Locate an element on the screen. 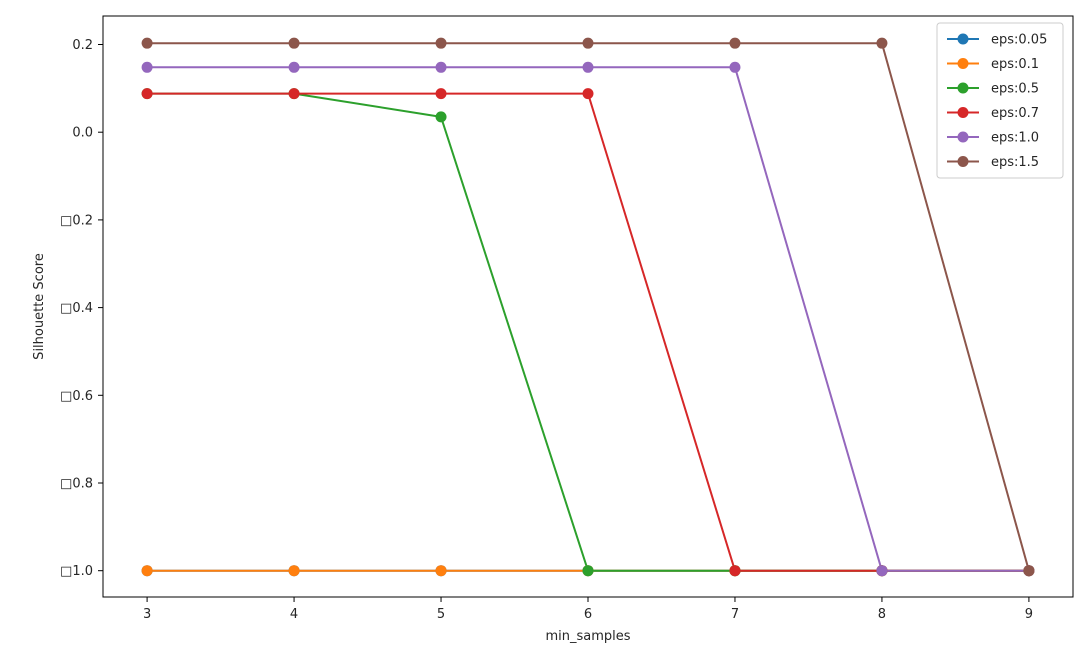  x-tick-label: 4 is located at coordinates (294, 614).